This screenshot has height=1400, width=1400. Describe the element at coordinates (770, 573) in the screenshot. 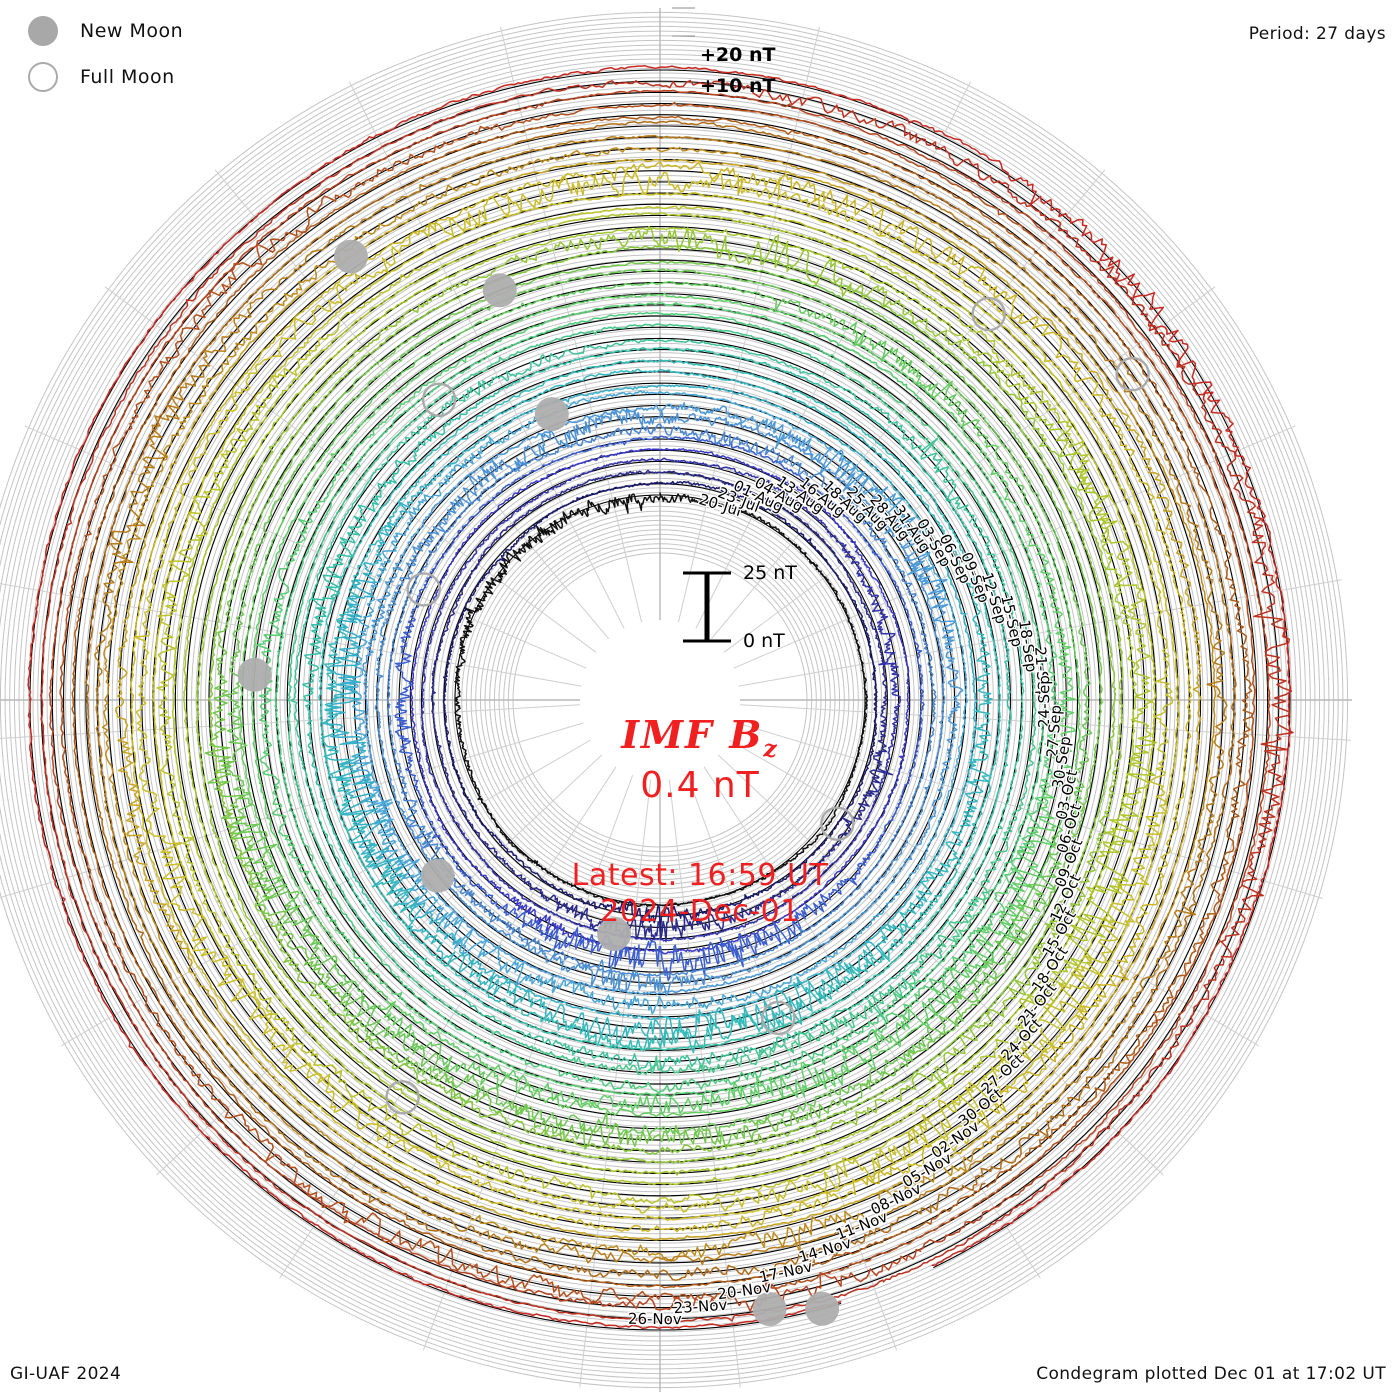

I see `scale-bar-top-label: 25 nT` at that location.